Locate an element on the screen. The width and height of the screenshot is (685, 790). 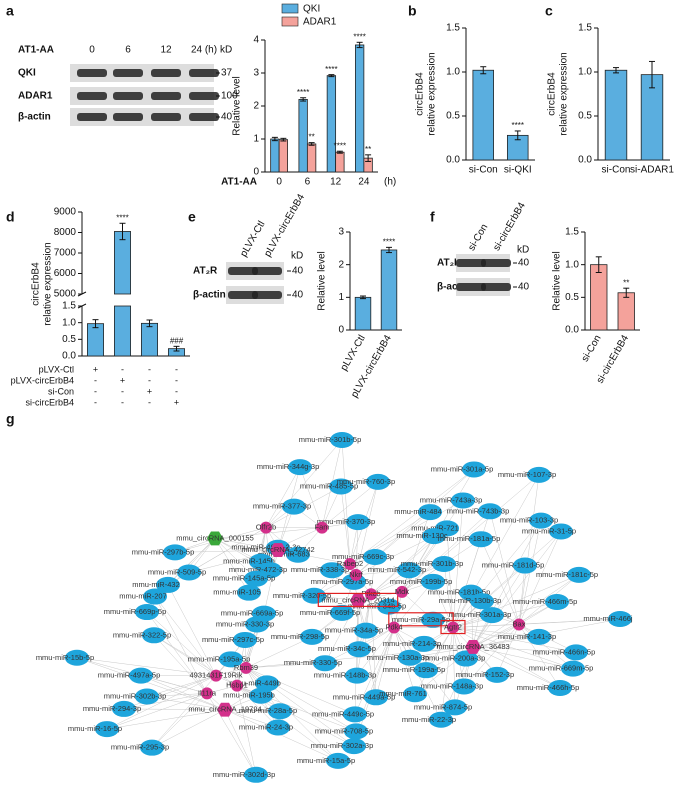
y-tick-label: 0 is located at coordinates (256, 172).